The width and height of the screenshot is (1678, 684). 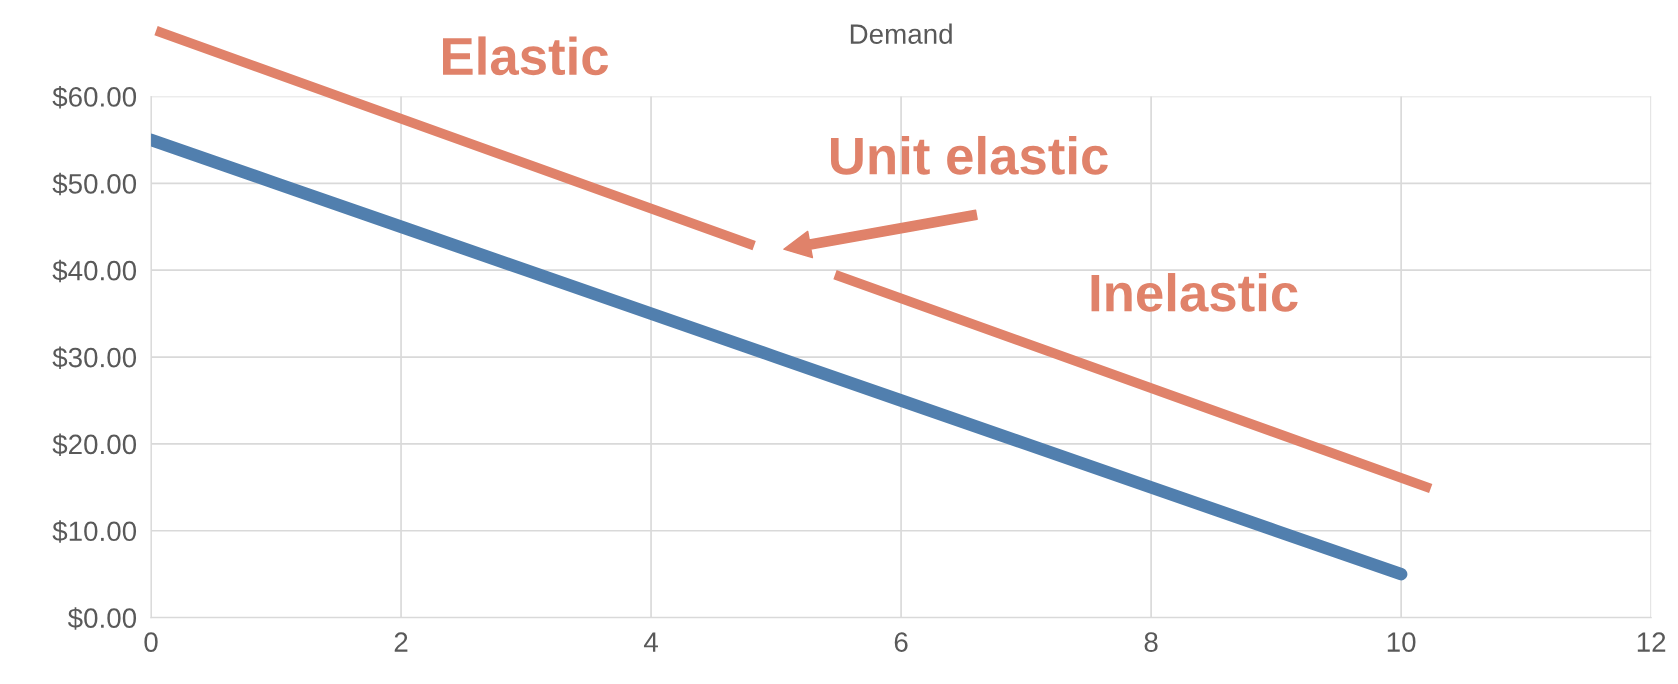 What do you see at coordinates (94, 358) in the screenshot?
I see `y-tick-label: $30.00` at bounding box center [94, 358].